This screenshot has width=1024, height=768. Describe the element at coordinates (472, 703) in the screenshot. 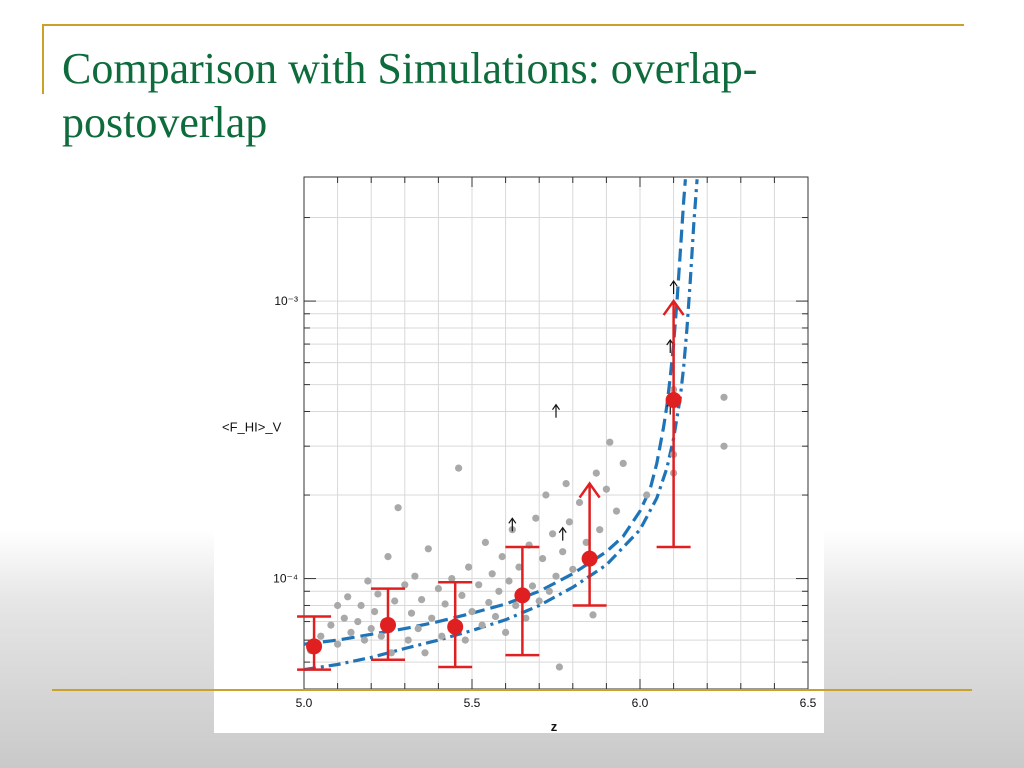

I see `x-tick-label: 5.5` at that location.